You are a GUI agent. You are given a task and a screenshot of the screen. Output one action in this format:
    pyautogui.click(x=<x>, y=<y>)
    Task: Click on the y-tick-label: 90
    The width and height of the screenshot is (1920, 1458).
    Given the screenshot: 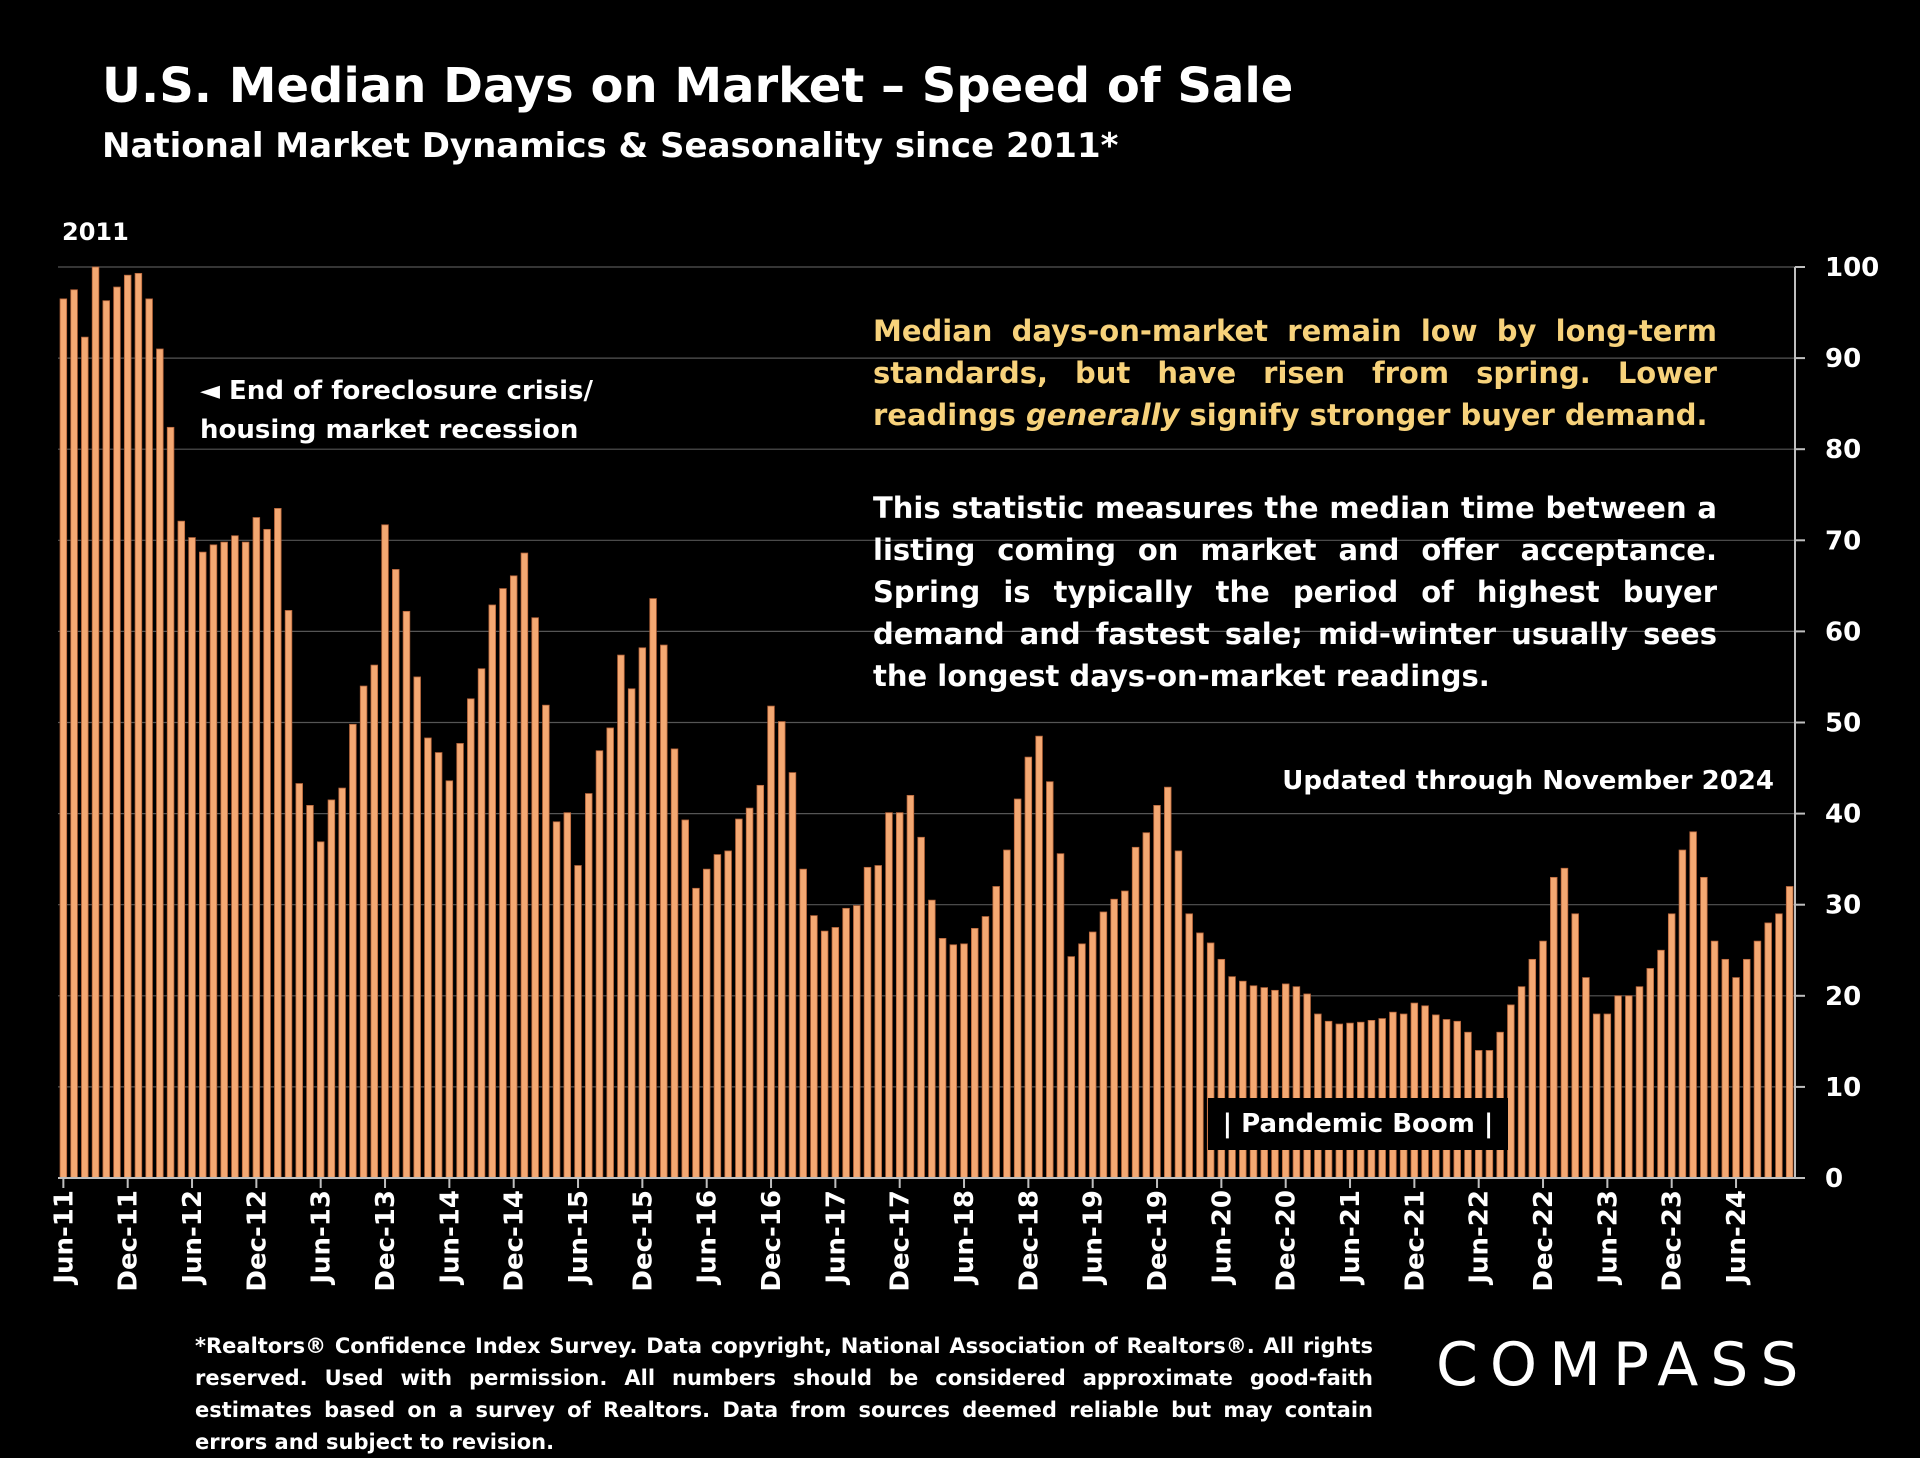 What is the action you would take?
    pyautogui.click(x=1843, y=359)
    